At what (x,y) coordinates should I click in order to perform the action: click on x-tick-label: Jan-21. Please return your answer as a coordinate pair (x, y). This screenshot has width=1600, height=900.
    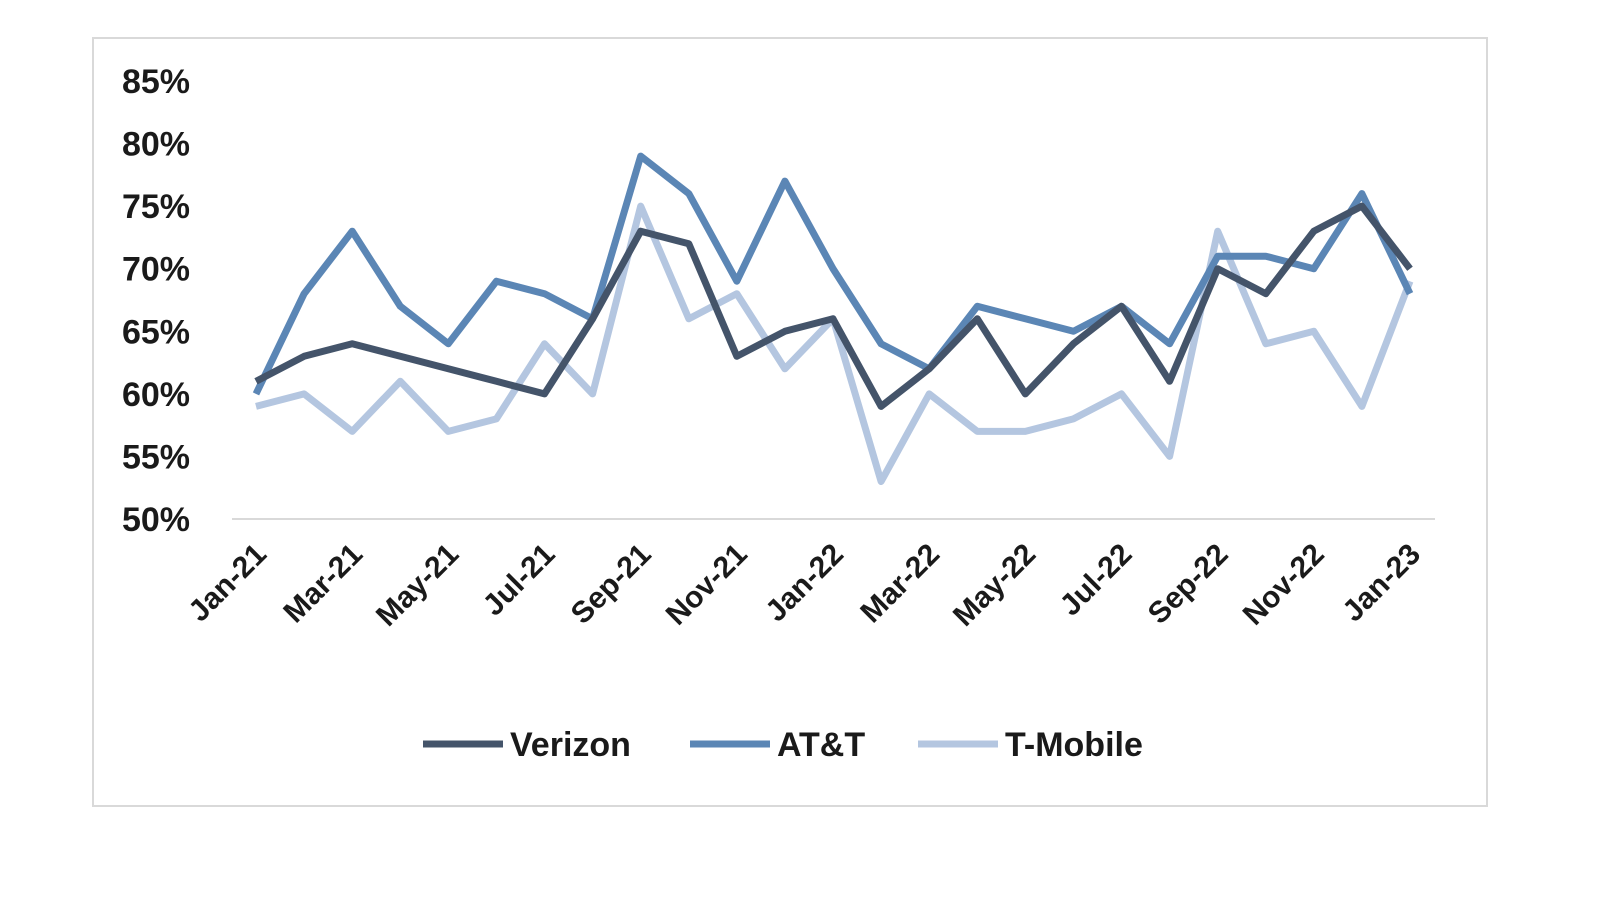
    Looking at the image, I should click on (227, 583).